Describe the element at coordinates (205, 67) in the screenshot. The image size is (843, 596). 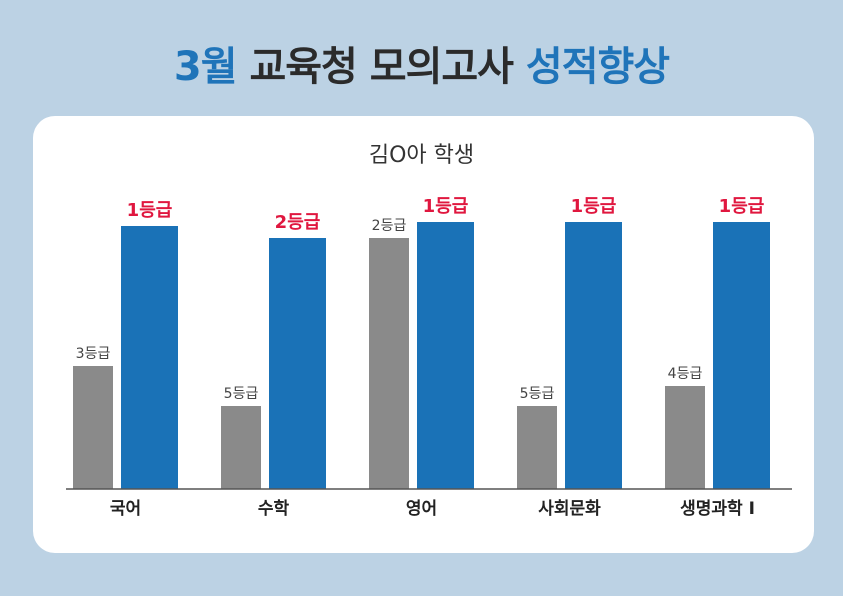
I see `title-month: 3월` at that location.